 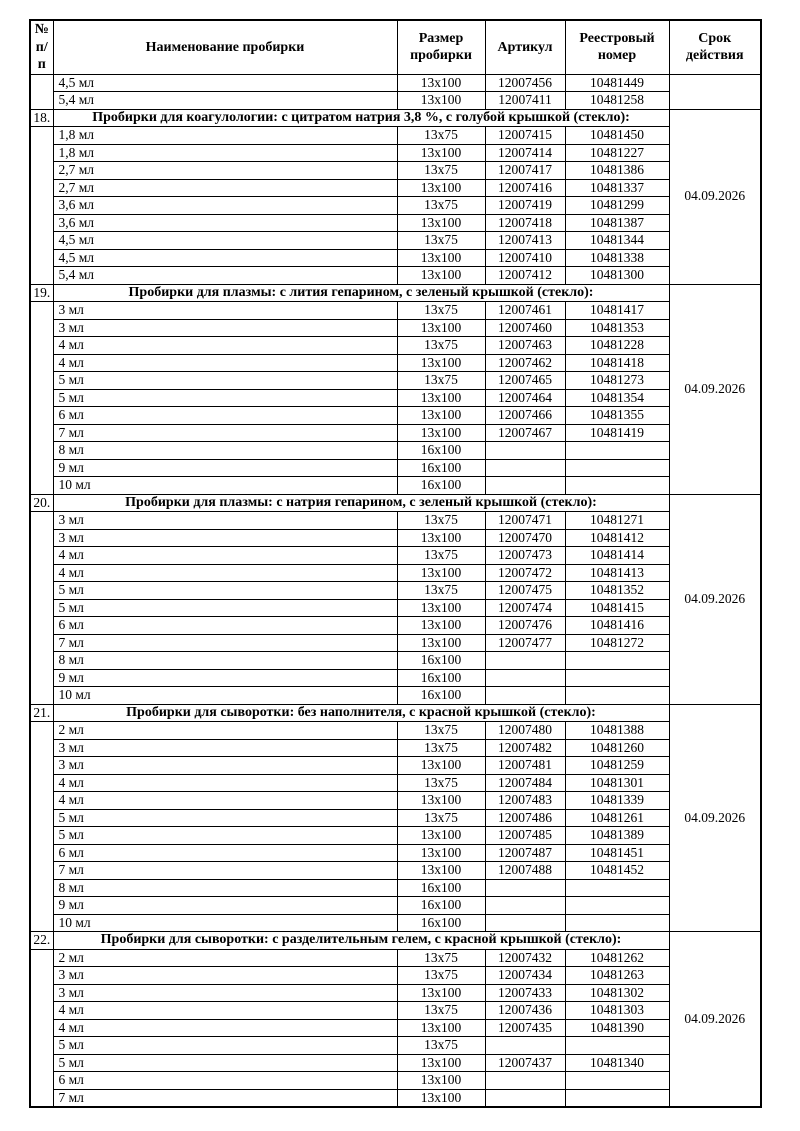 What do you see at coordinates (617, 310) in the screenshot?
I see `registry-number-cell: 10481417` at bounding box center [617, 310].